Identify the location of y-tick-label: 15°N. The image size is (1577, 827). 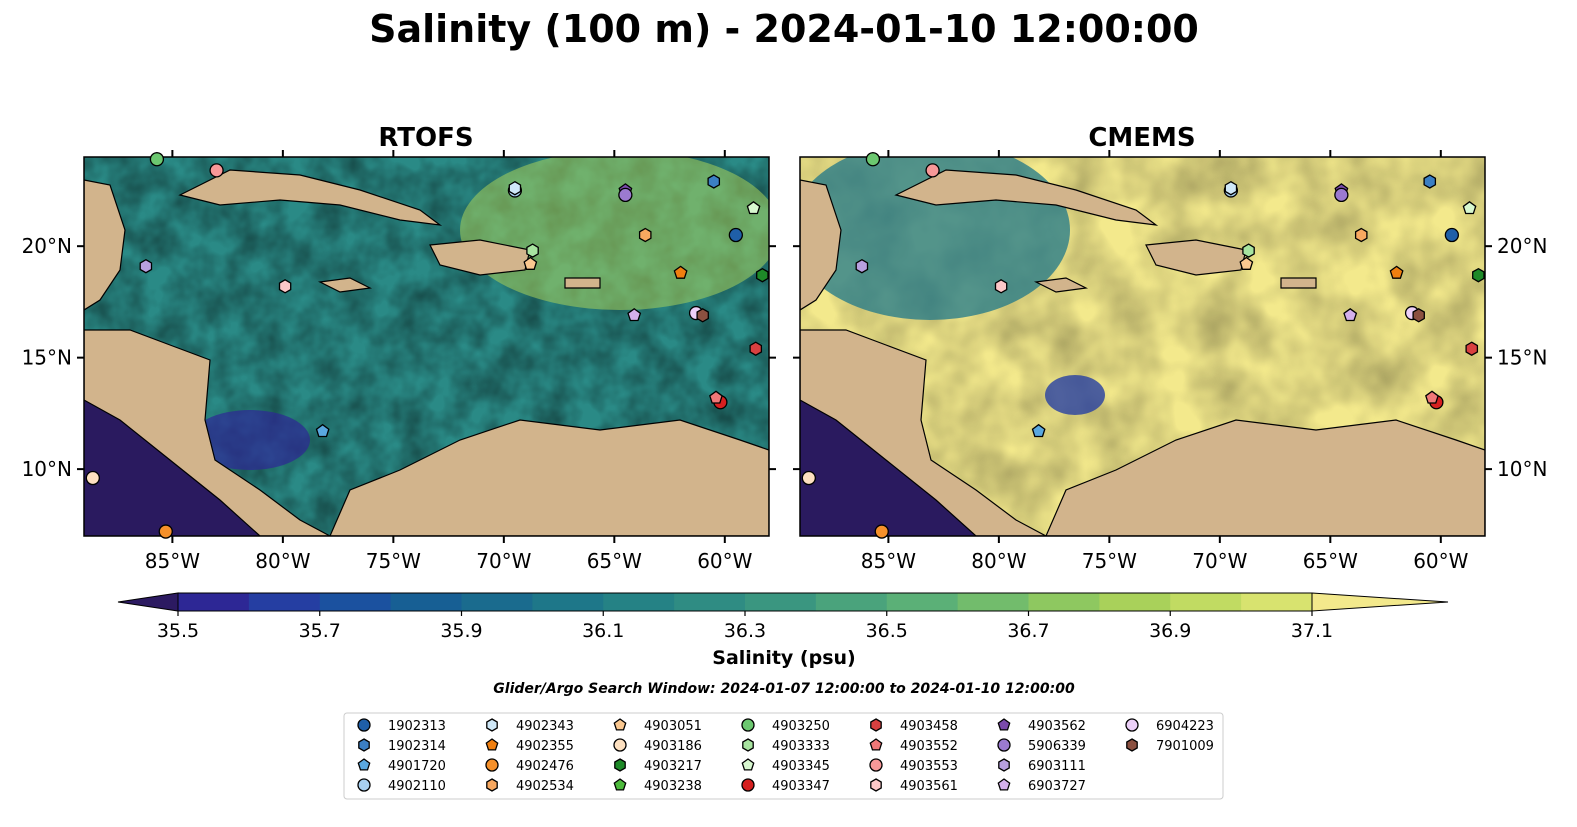
(47, 358).